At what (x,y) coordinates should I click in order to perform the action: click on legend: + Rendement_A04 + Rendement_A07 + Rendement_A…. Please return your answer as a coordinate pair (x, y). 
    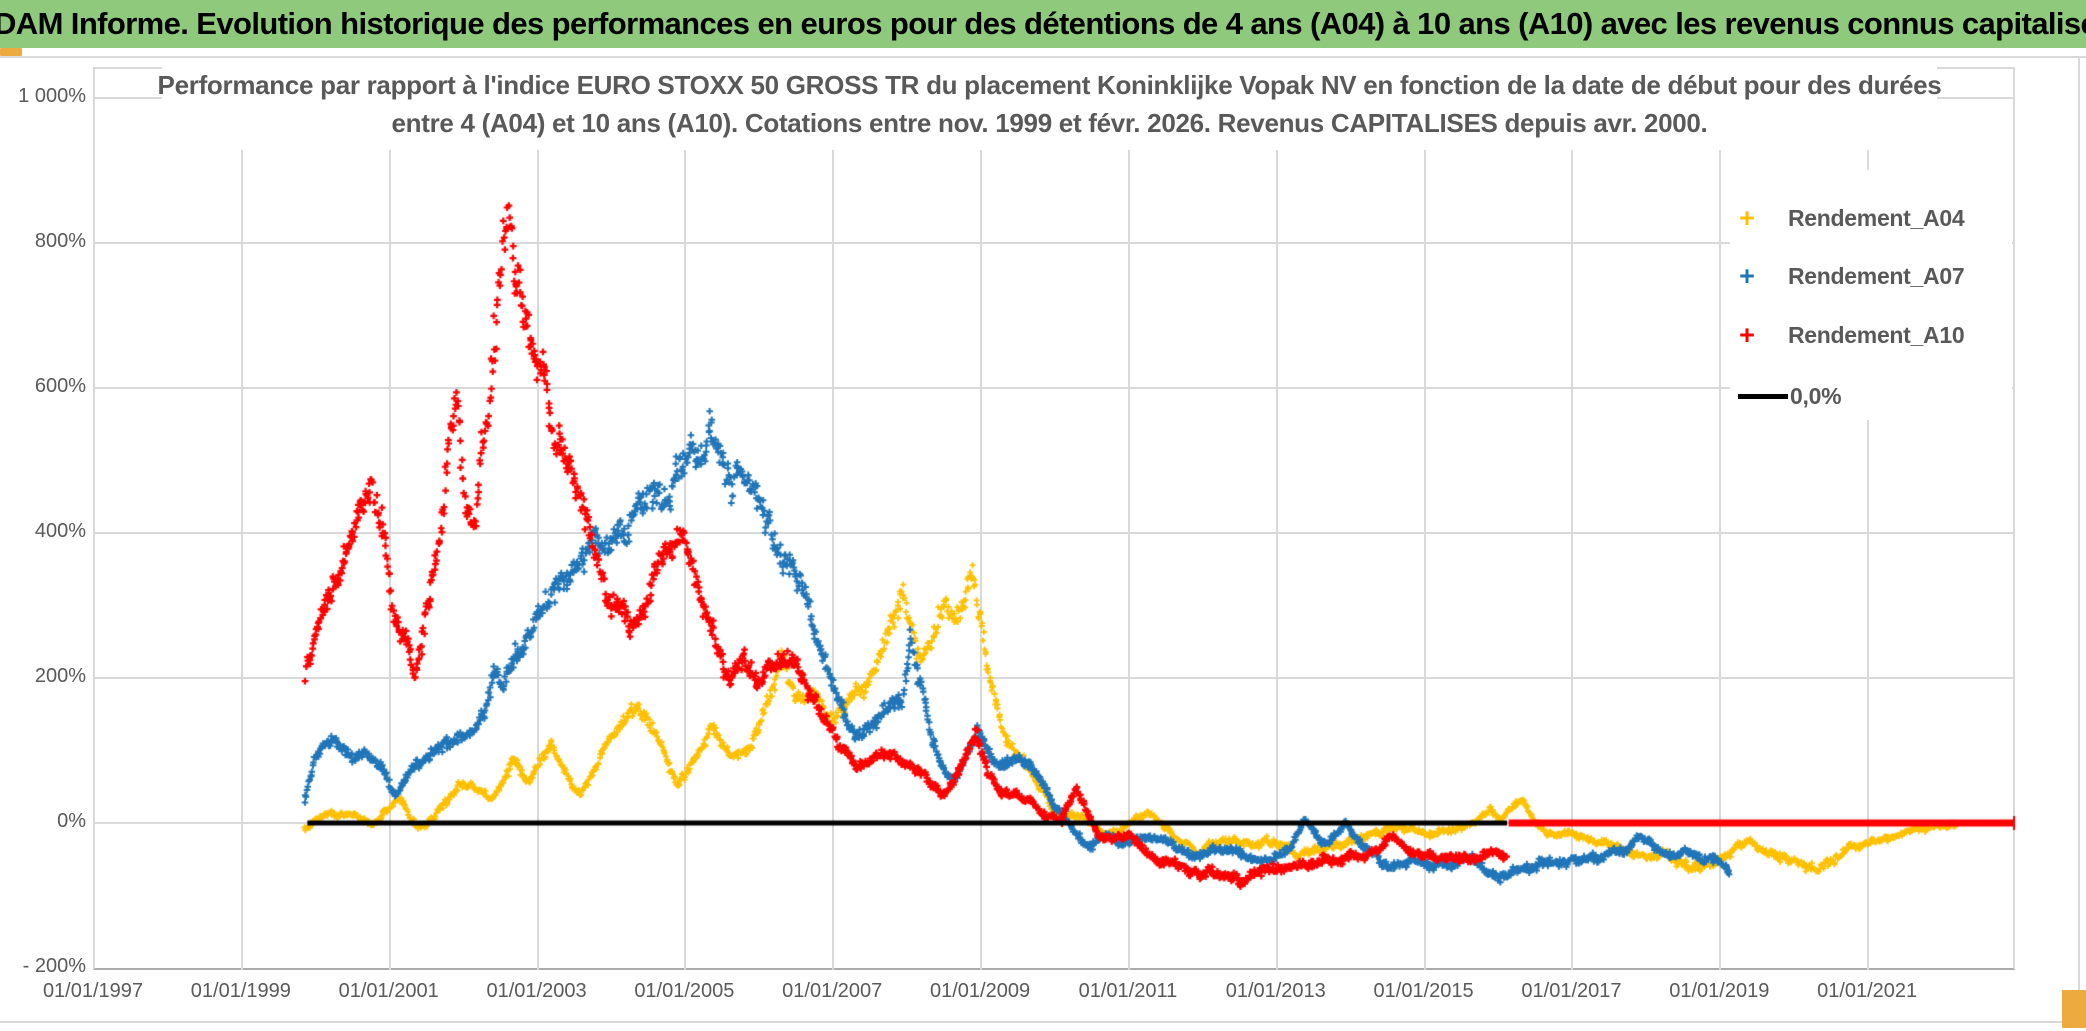
    Looking at the image, I should click on (1871, 295).